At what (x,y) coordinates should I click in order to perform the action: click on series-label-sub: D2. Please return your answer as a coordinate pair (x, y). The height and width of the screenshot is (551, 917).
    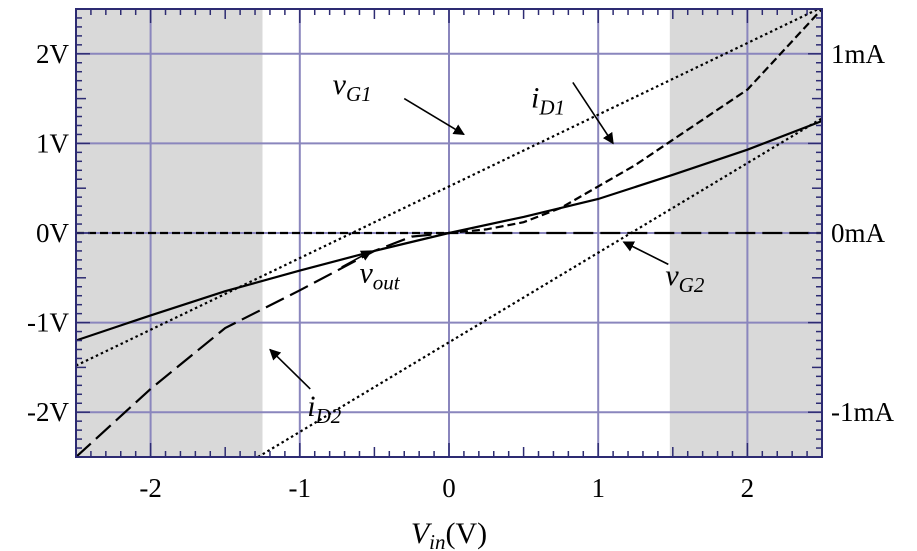
    Looking at the image, I should click on (328, 416).